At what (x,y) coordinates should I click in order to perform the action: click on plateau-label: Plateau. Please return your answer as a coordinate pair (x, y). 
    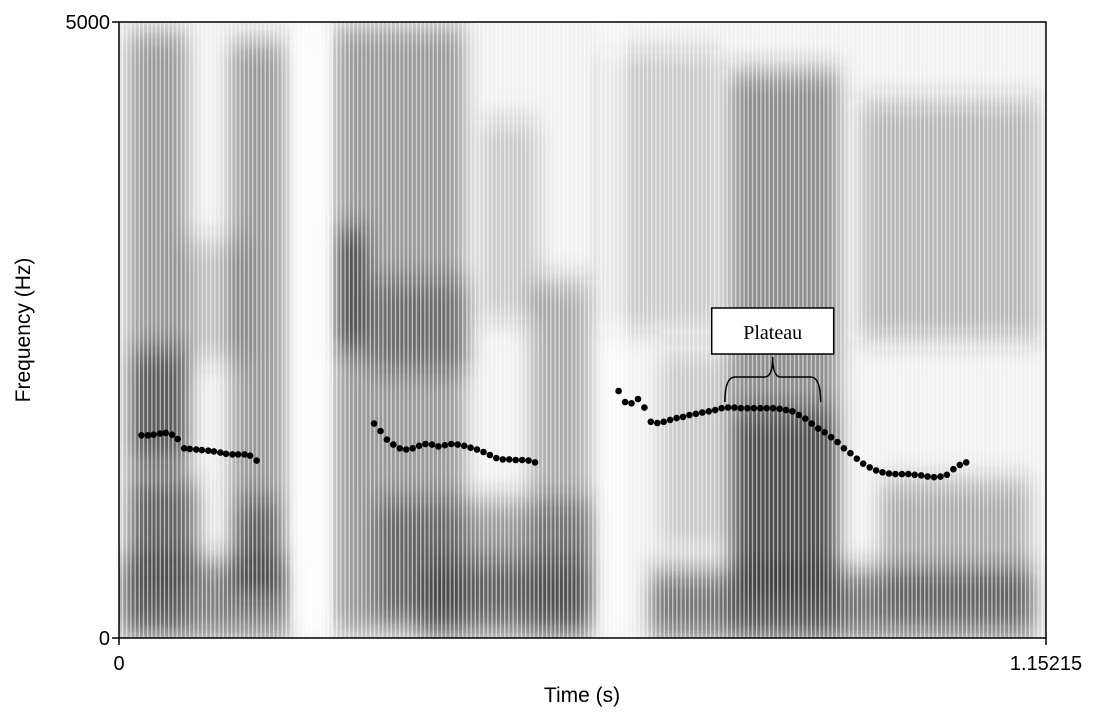
    Looking at the image, I should click on (772, 333).